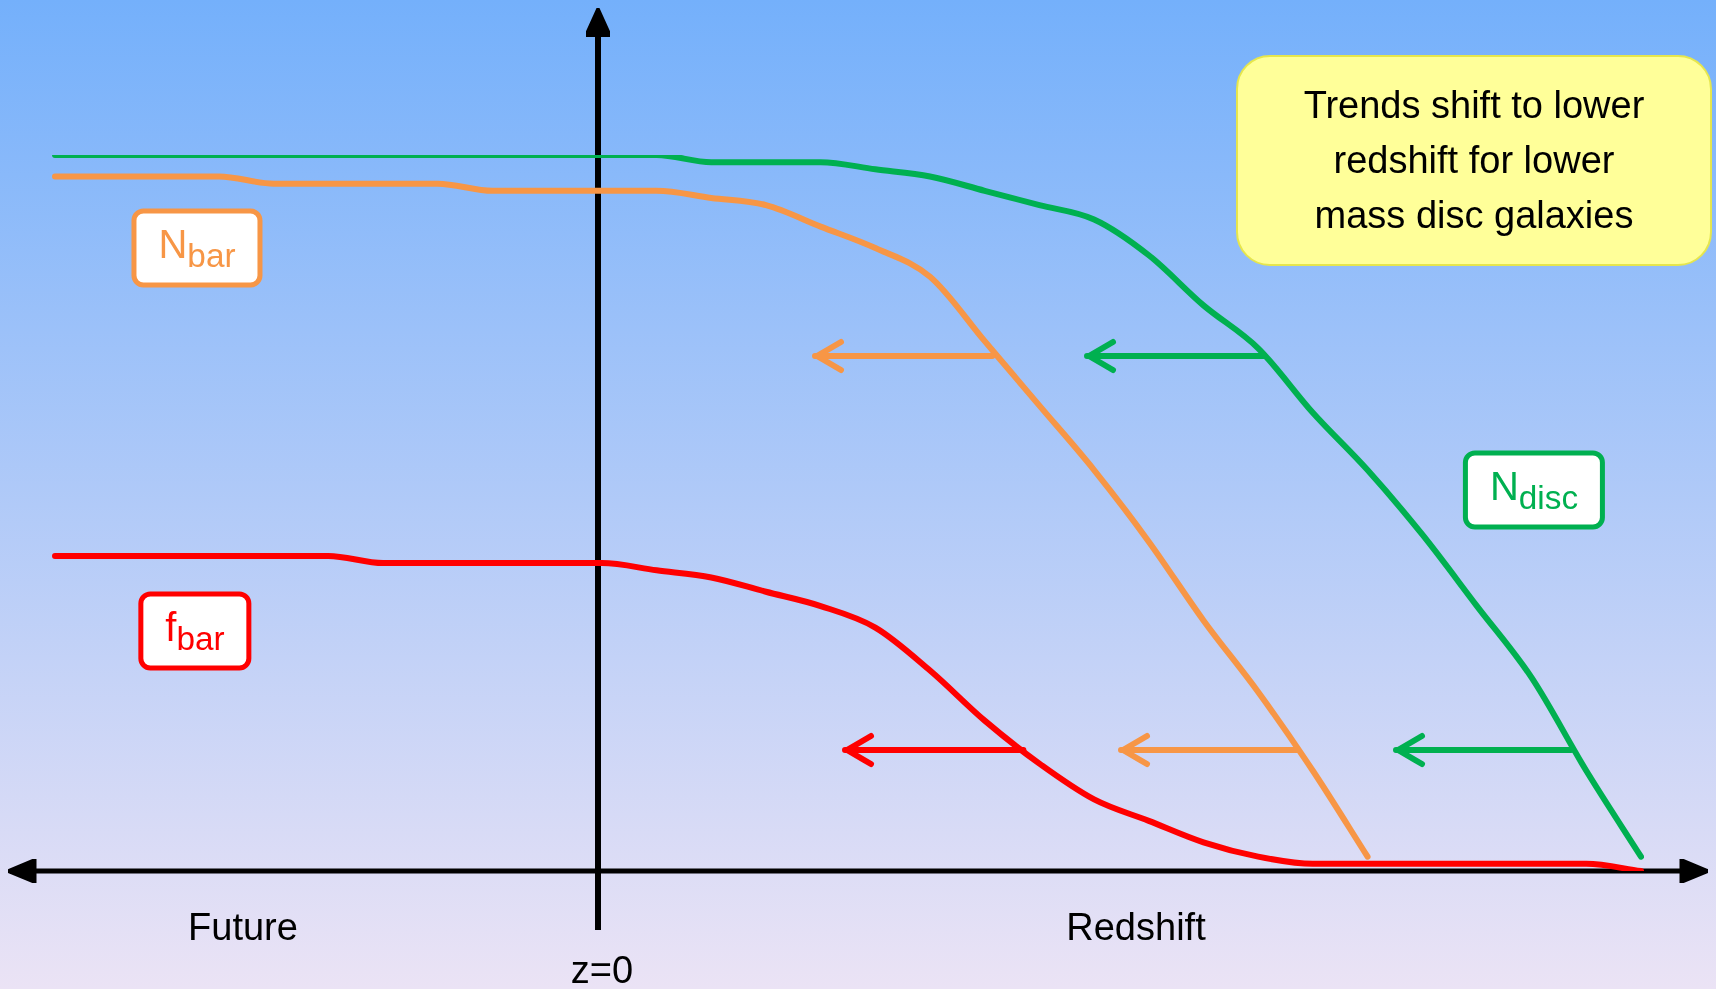 Image resolution: width=1716 pixels, height=989 pixels. Describe the element at coordinates (243, 927) in the screenshot. I see `text: Future` at that location.